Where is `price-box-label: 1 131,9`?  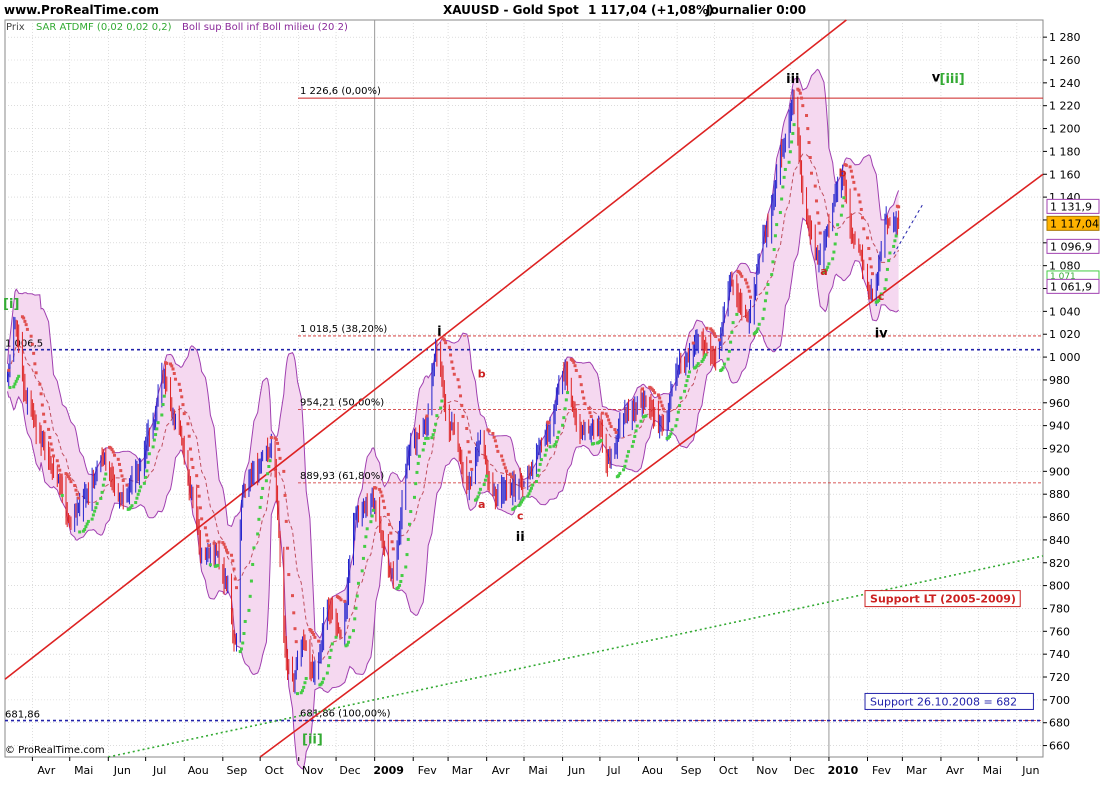 price-box-label: 1 131,9 is located at coordinates (1071, 206).